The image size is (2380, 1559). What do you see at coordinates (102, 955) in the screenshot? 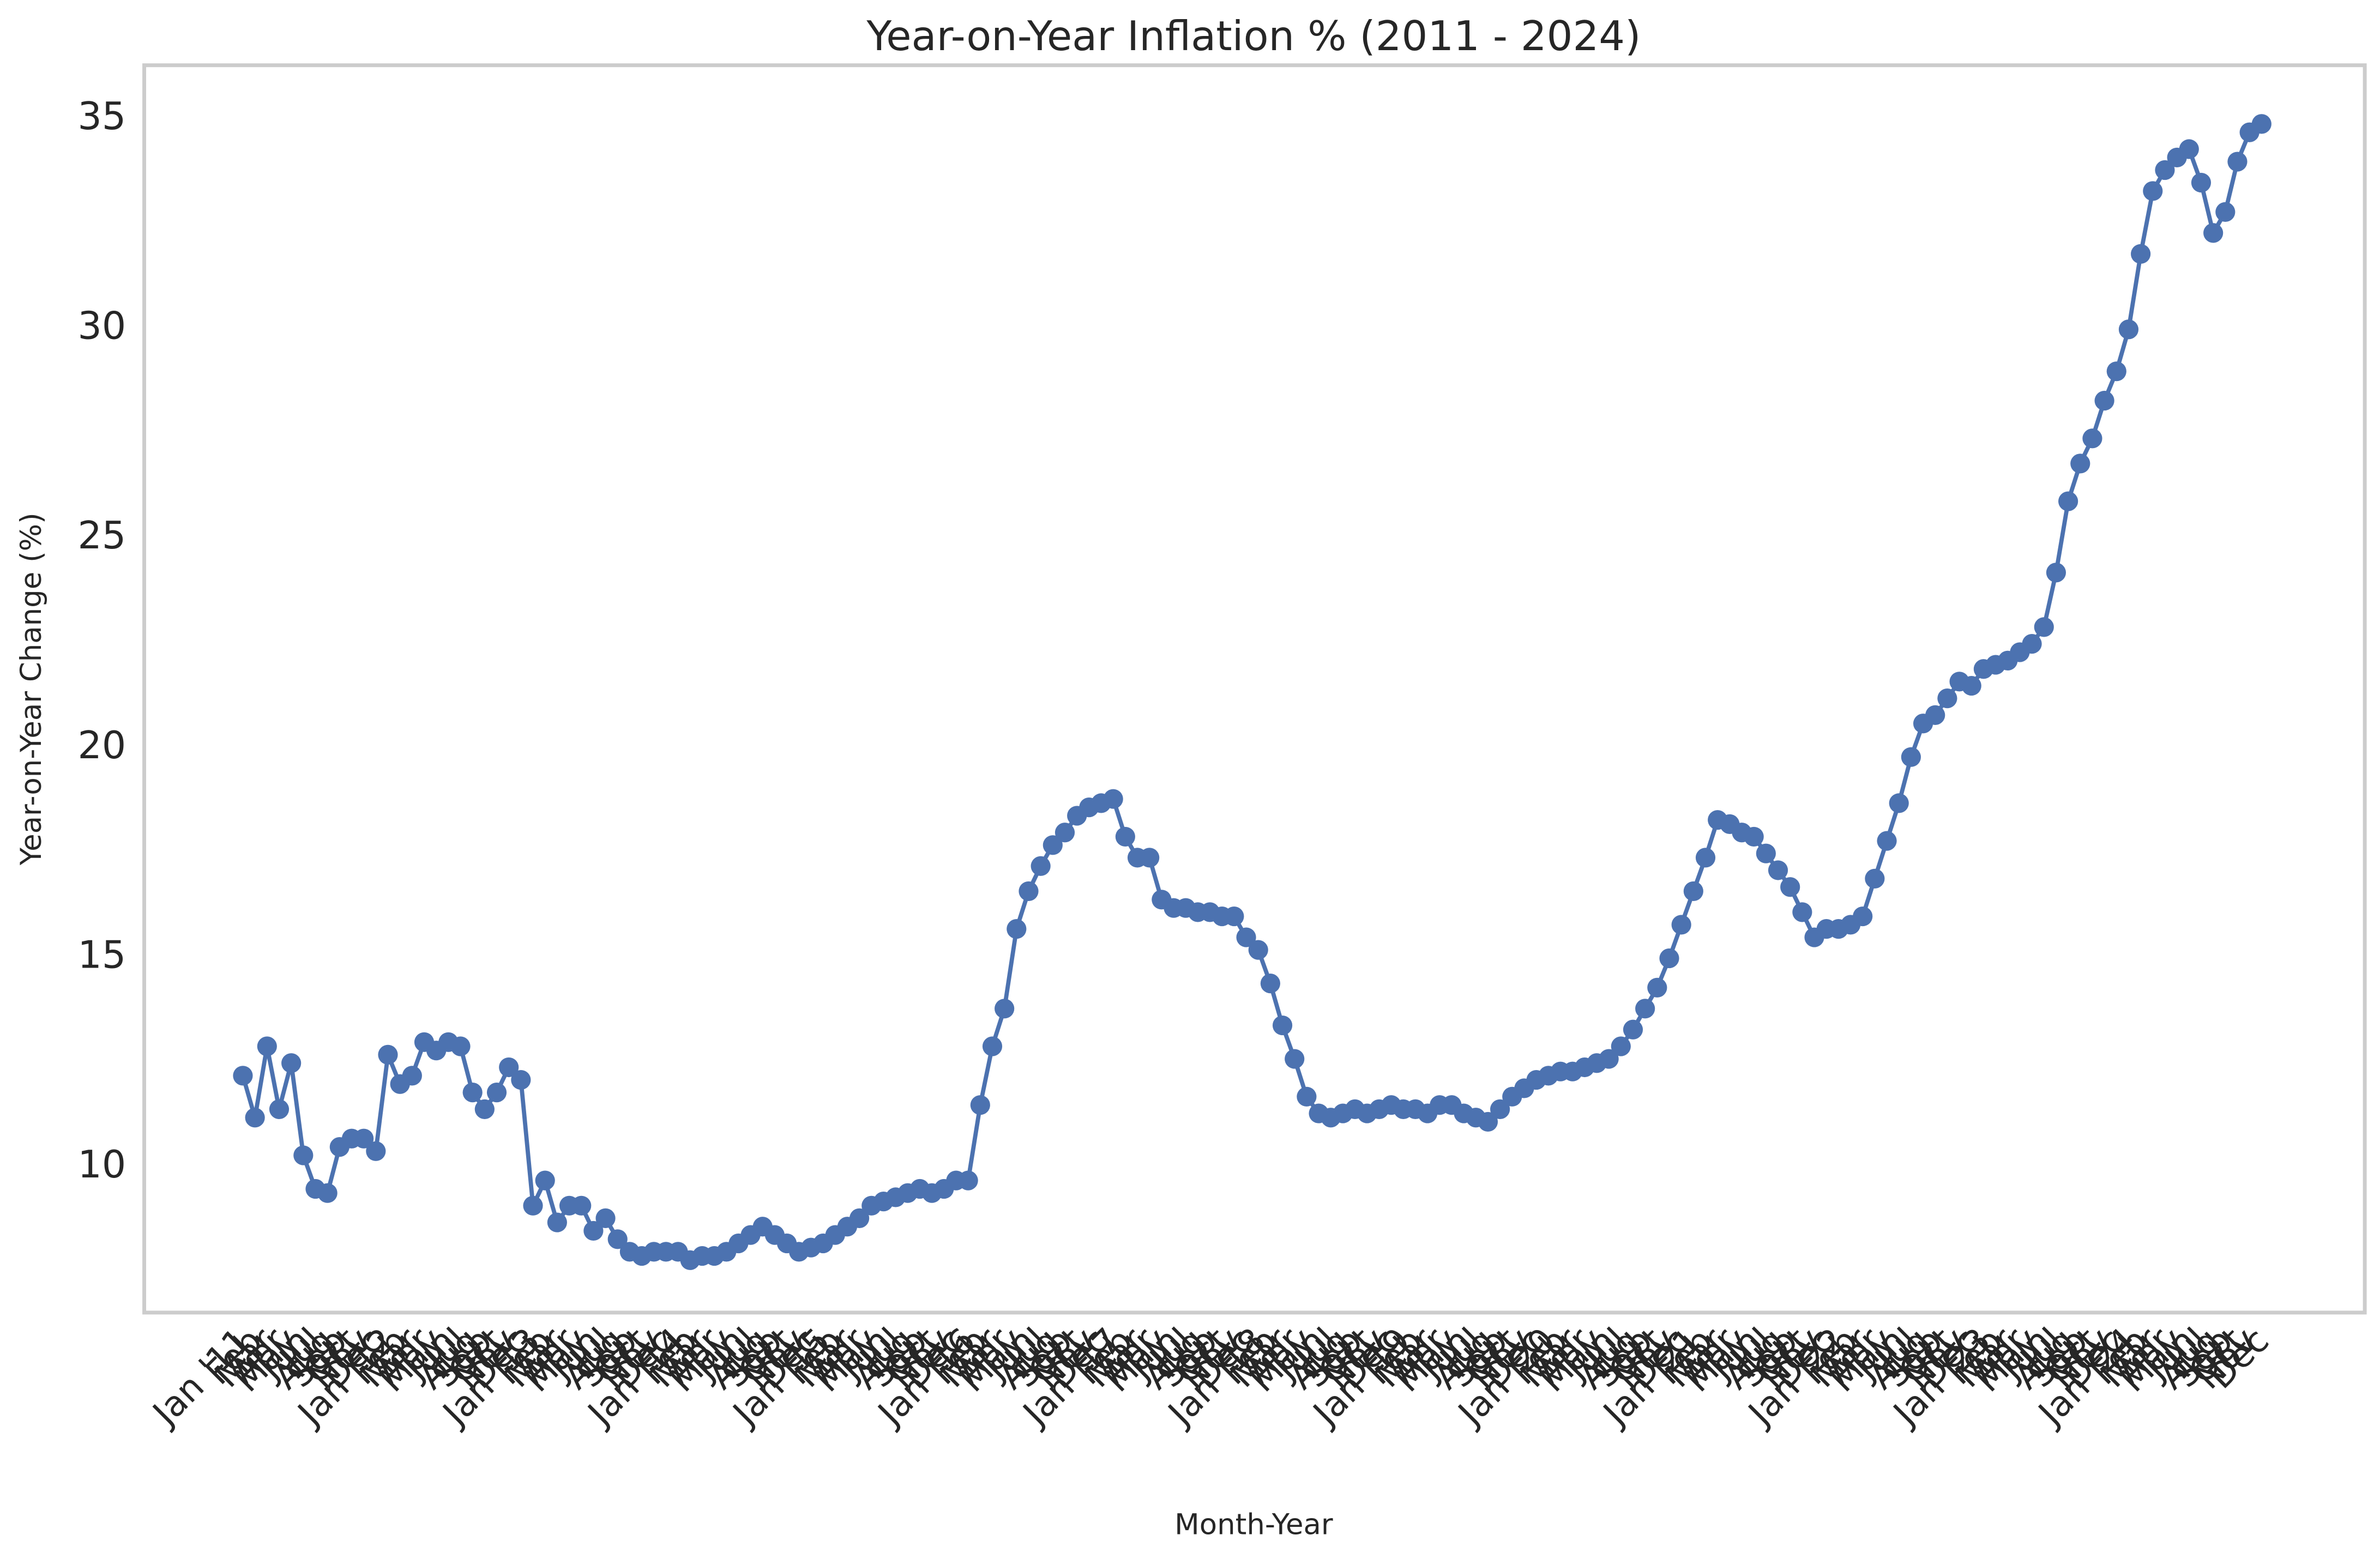
I see `y-tick-label: 15` at bounding box center [102, 955].